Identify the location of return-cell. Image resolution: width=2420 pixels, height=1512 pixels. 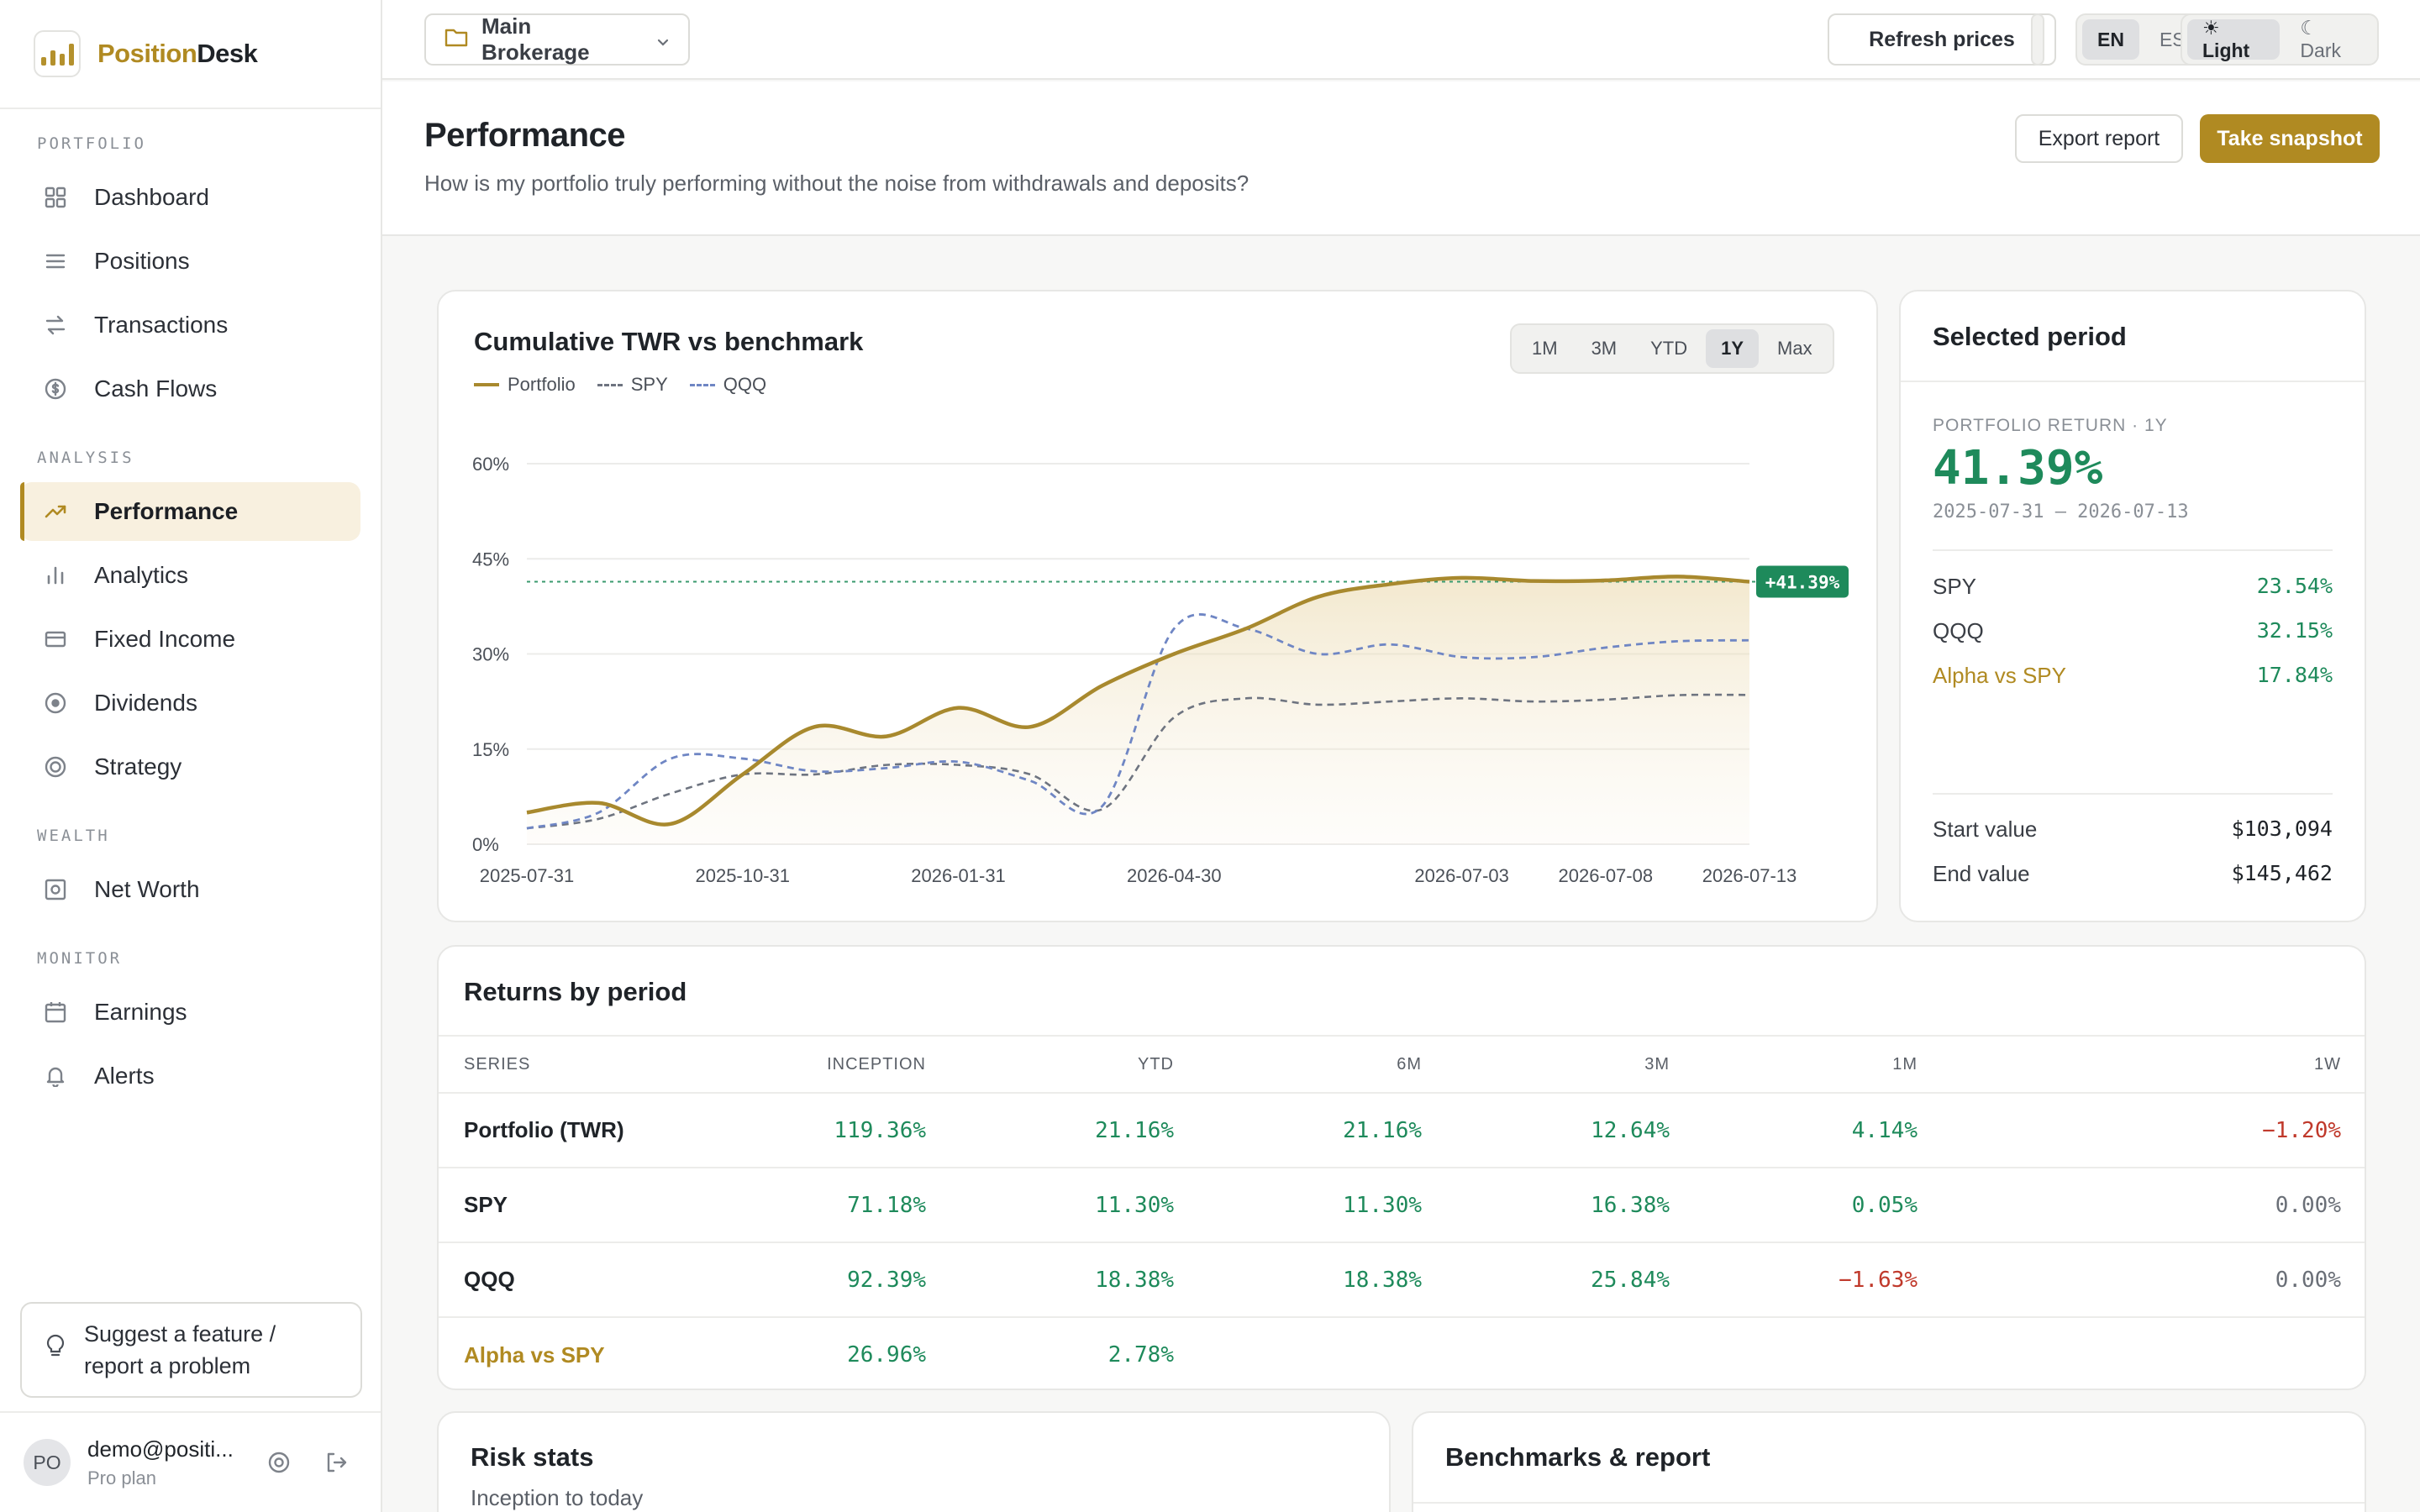
(1817, 1354).